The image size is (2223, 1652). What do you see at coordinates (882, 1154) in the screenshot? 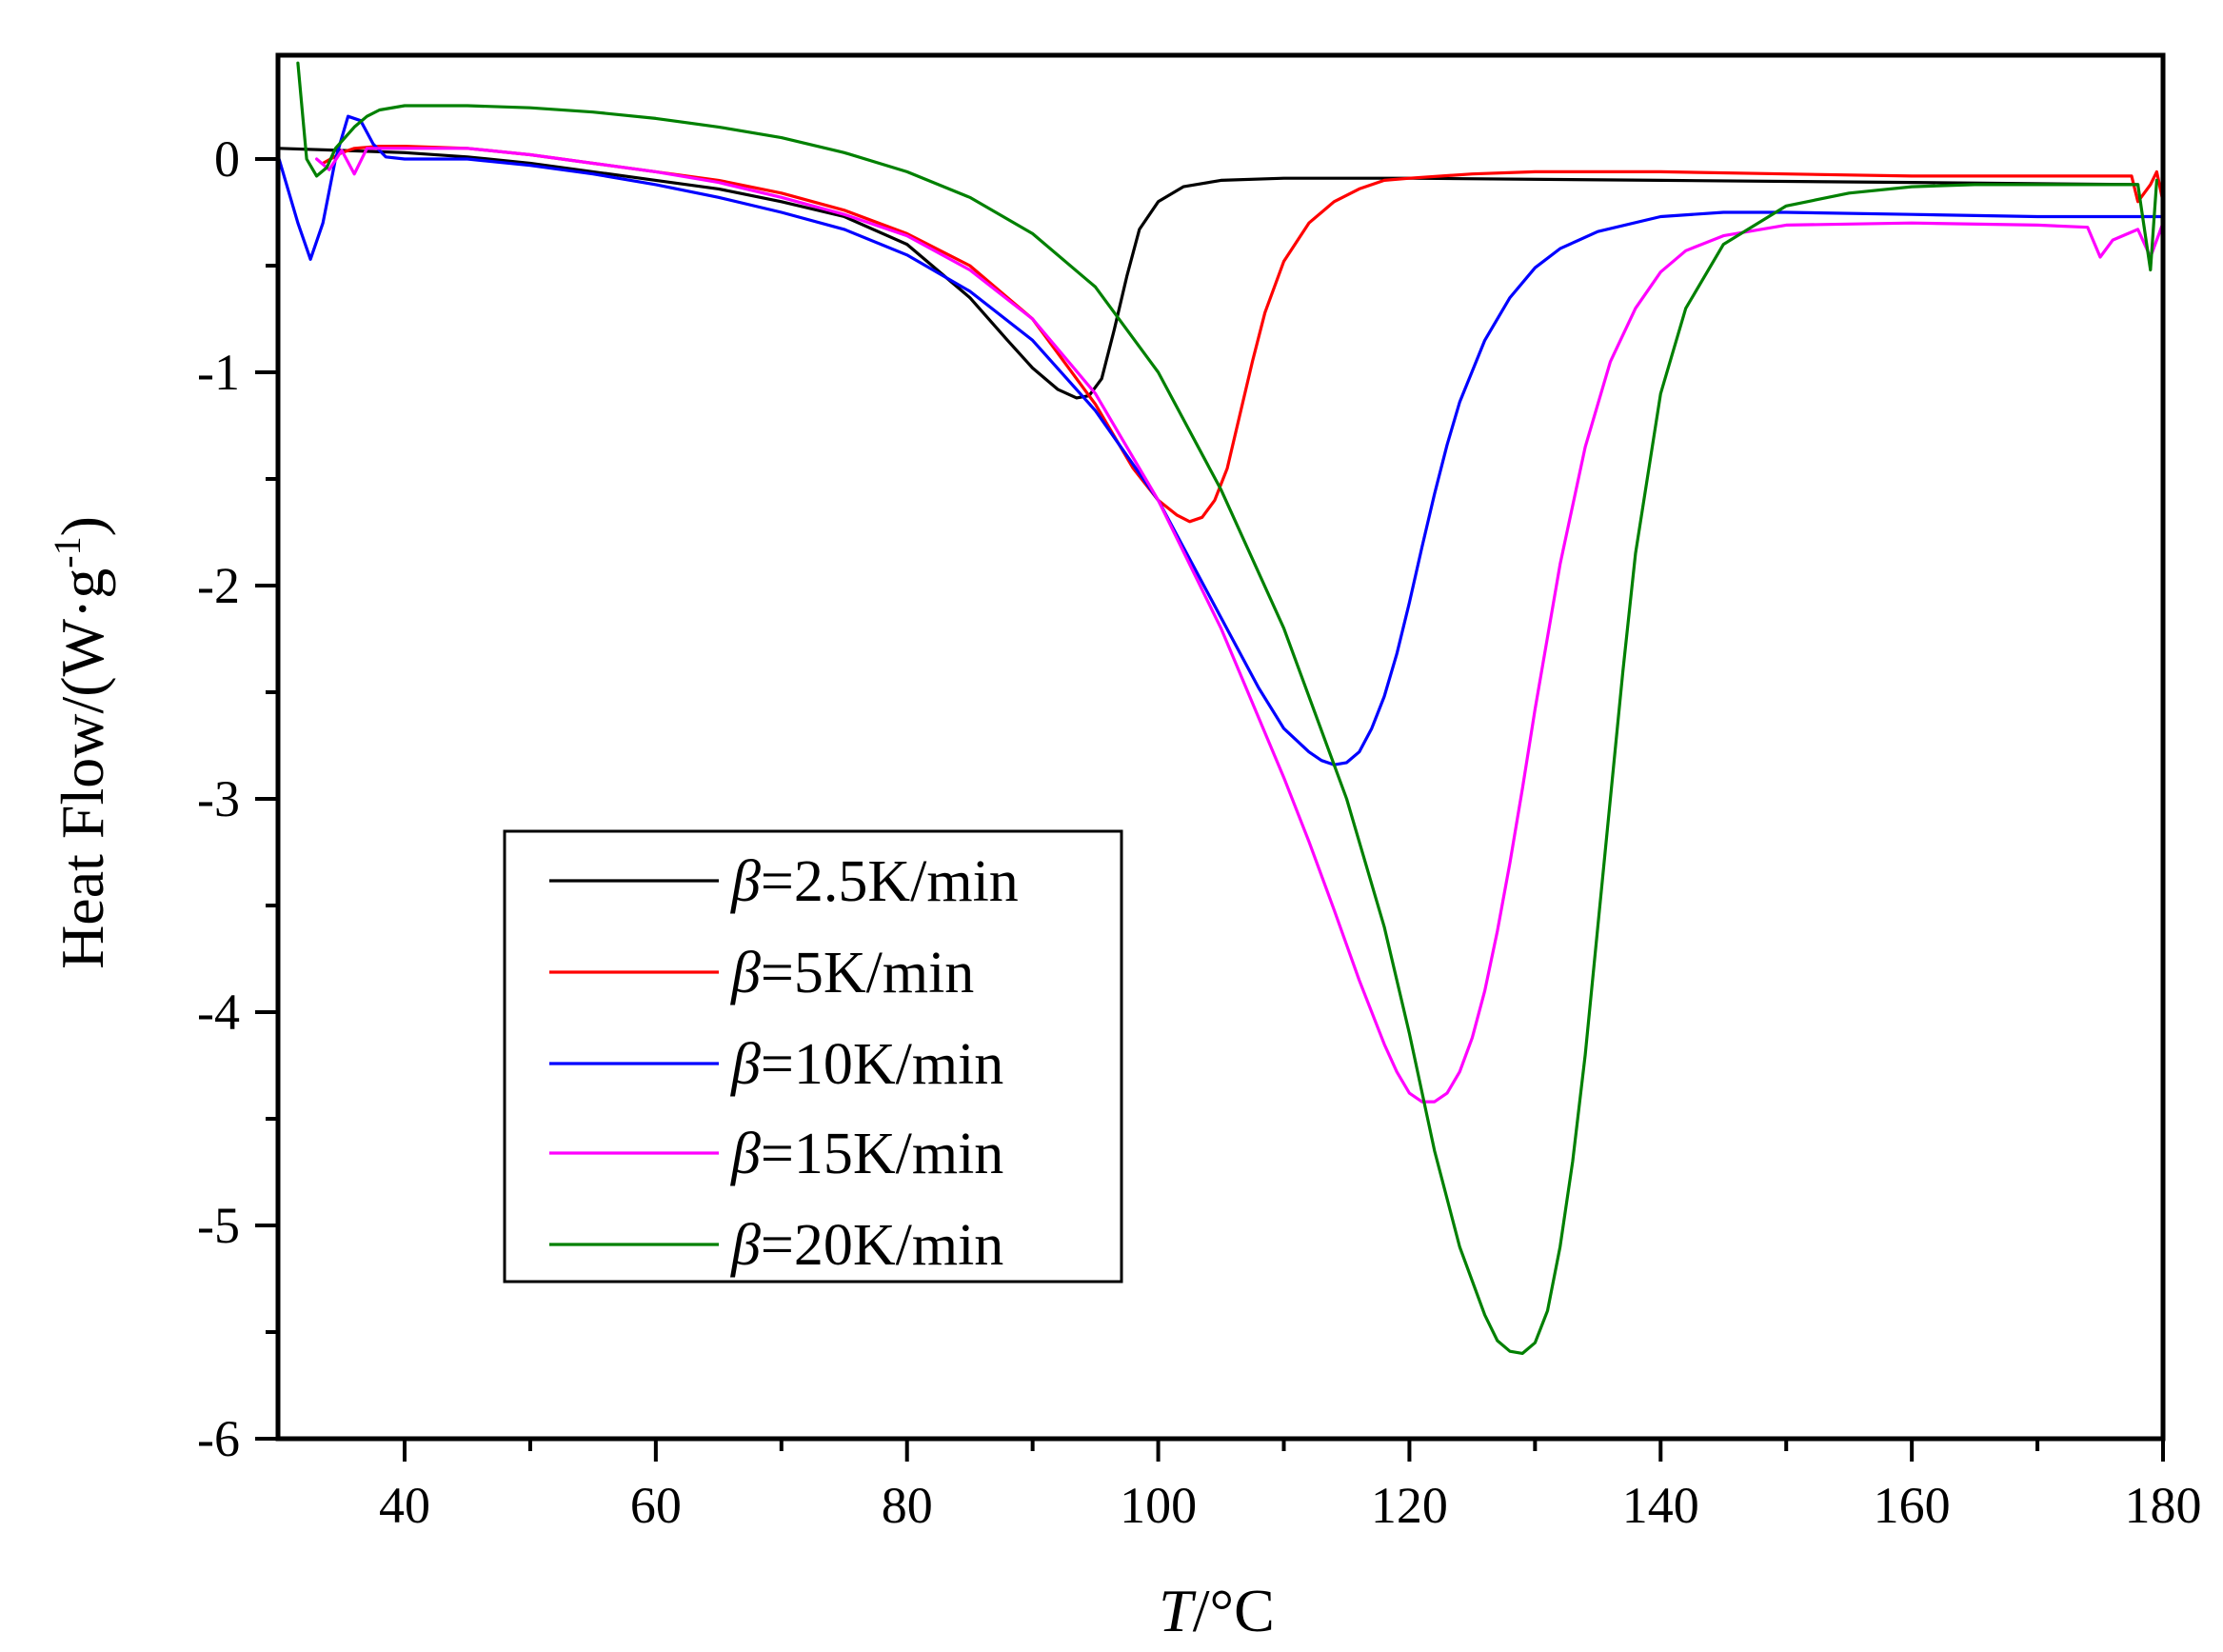
I see `legend-rate: =15K/min` at bounding box center [882, 1154].